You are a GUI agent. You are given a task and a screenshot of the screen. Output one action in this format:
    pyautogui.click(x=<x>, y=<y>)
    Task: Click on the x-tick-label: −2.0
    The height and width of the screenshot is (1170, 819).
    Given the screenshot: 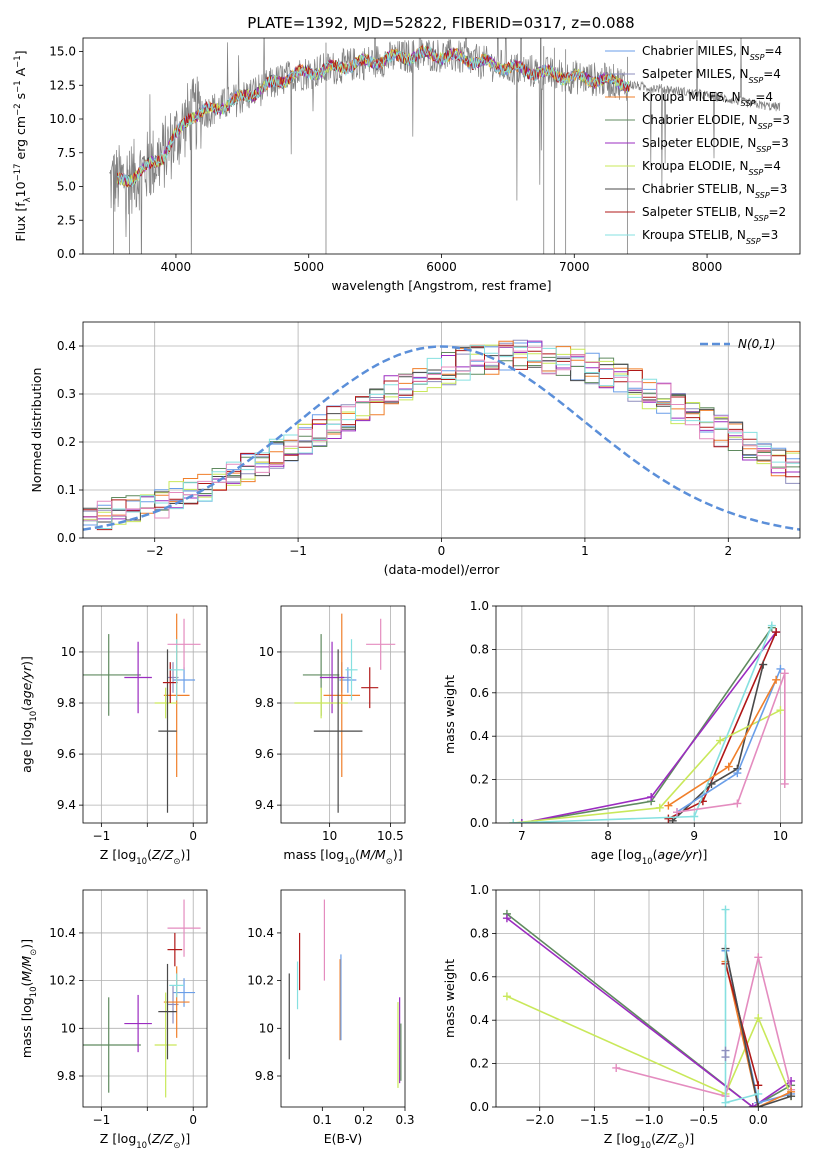 What is the action you would take?
    pyautogui.click(x=539, y=1120)
    